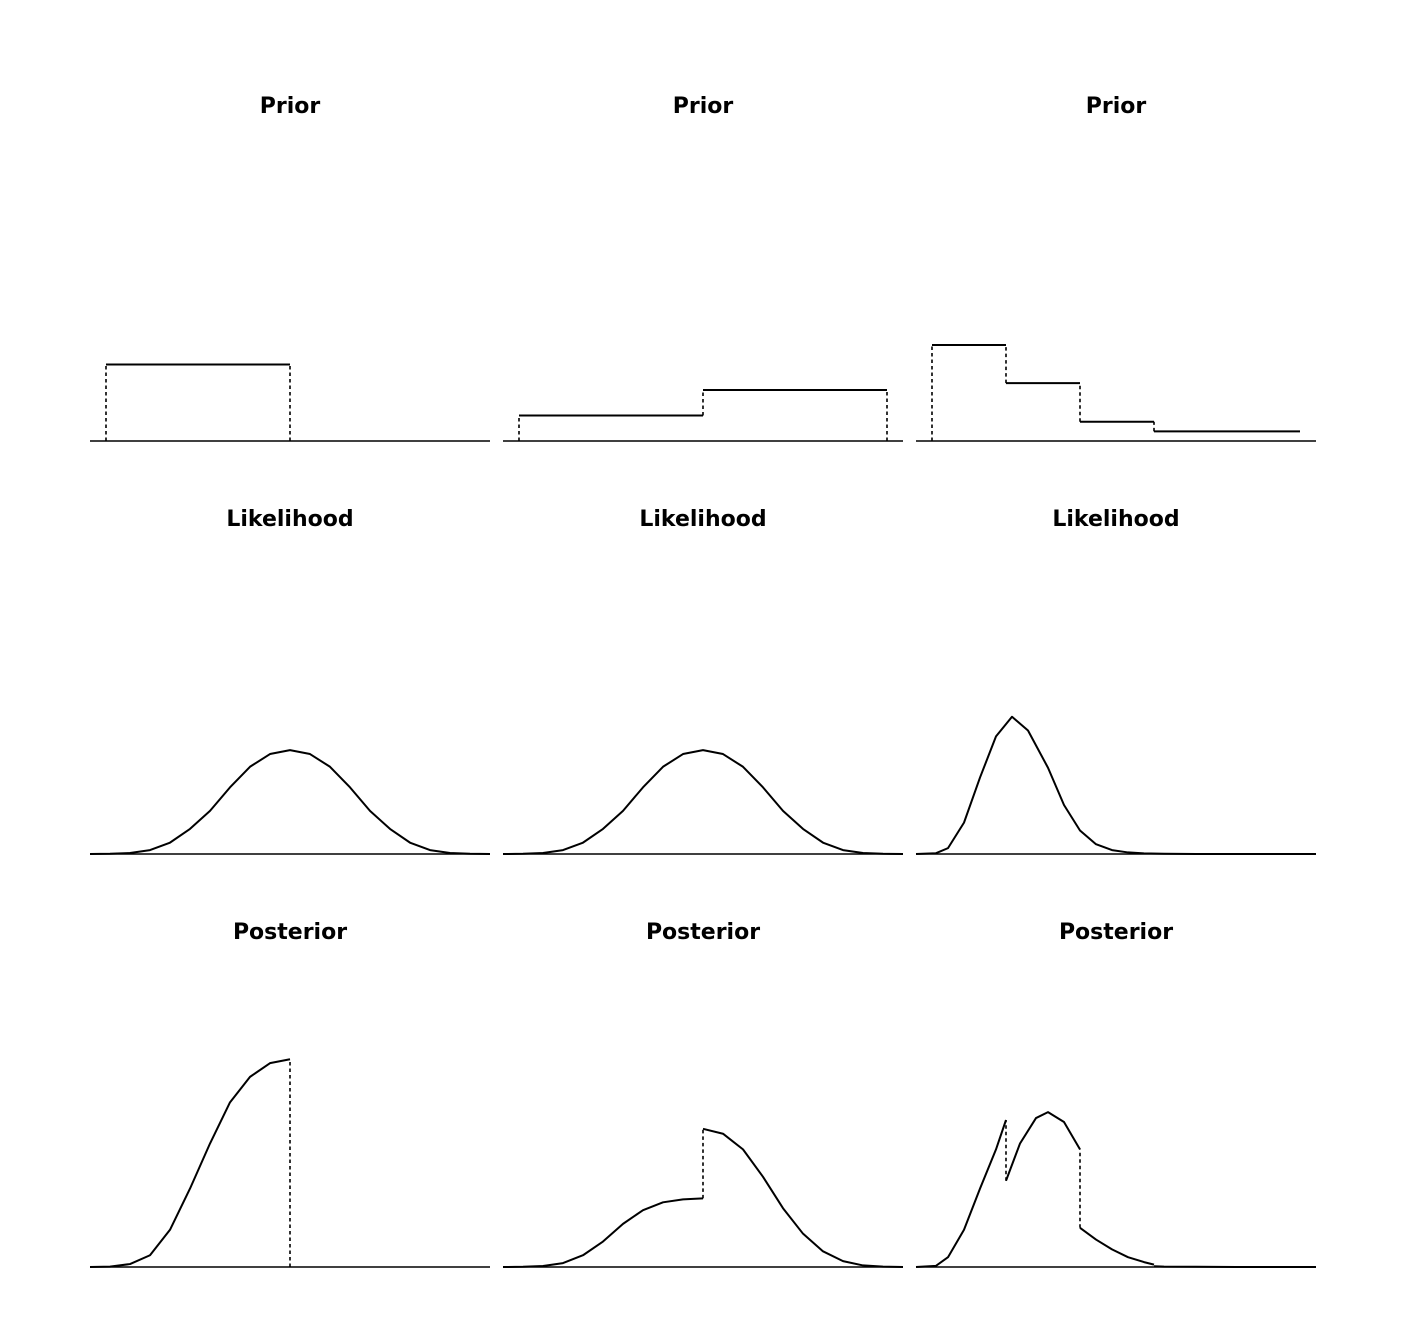  I want to click on panel-prior-2: Prior, so click(703, 268).